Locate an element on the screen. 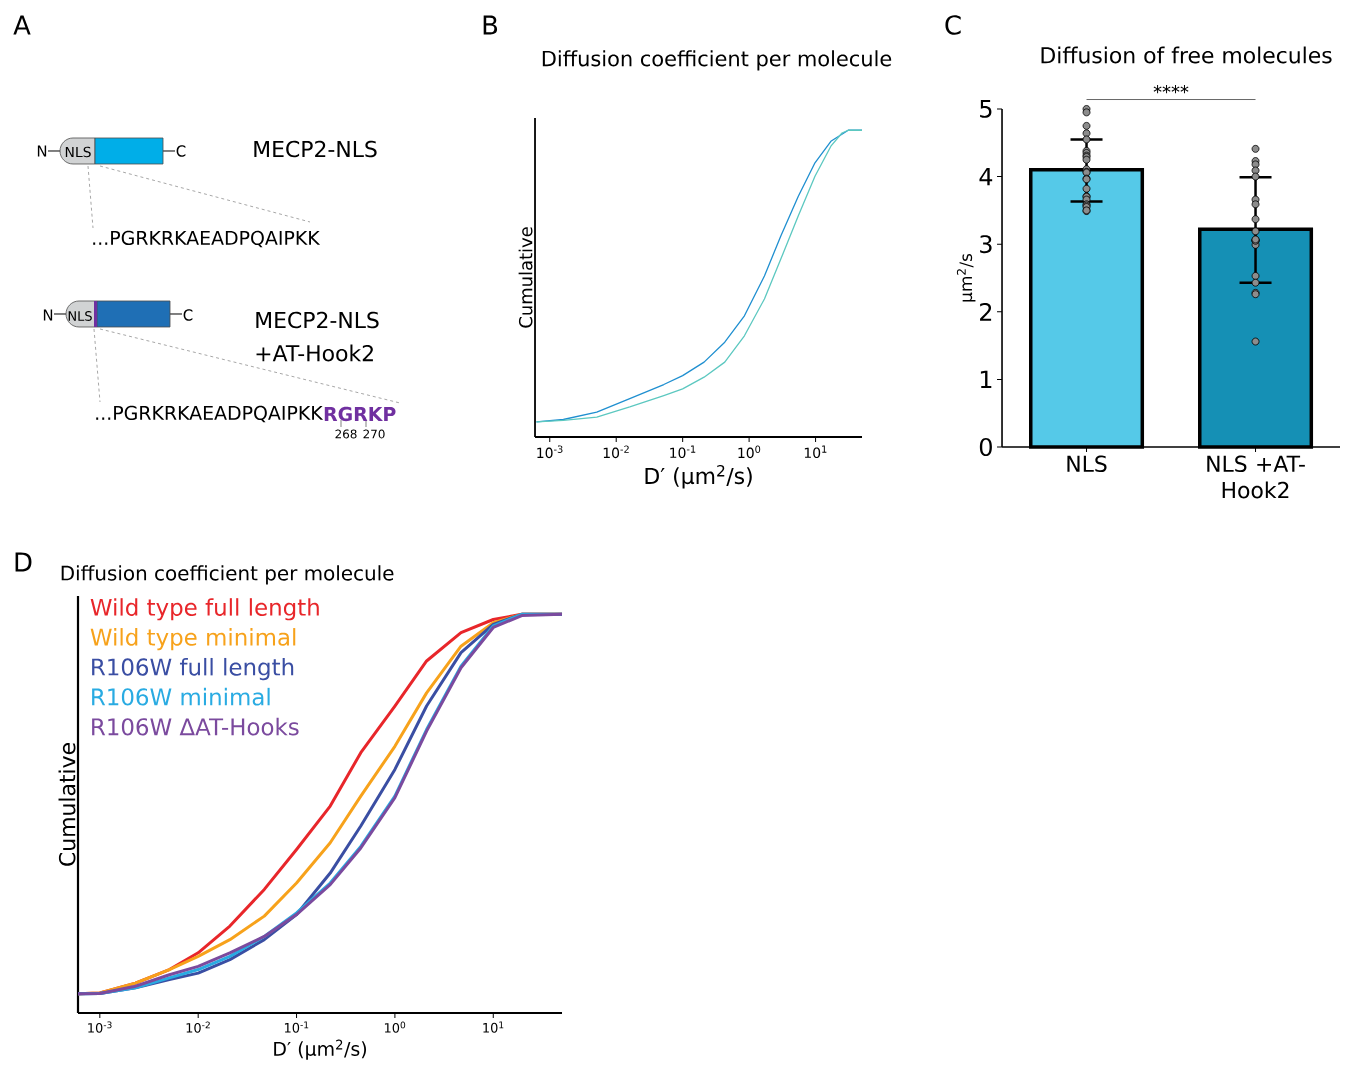 This screenshot has height=1068, width=1369. text: 268 is located at coordinates (346, 434).